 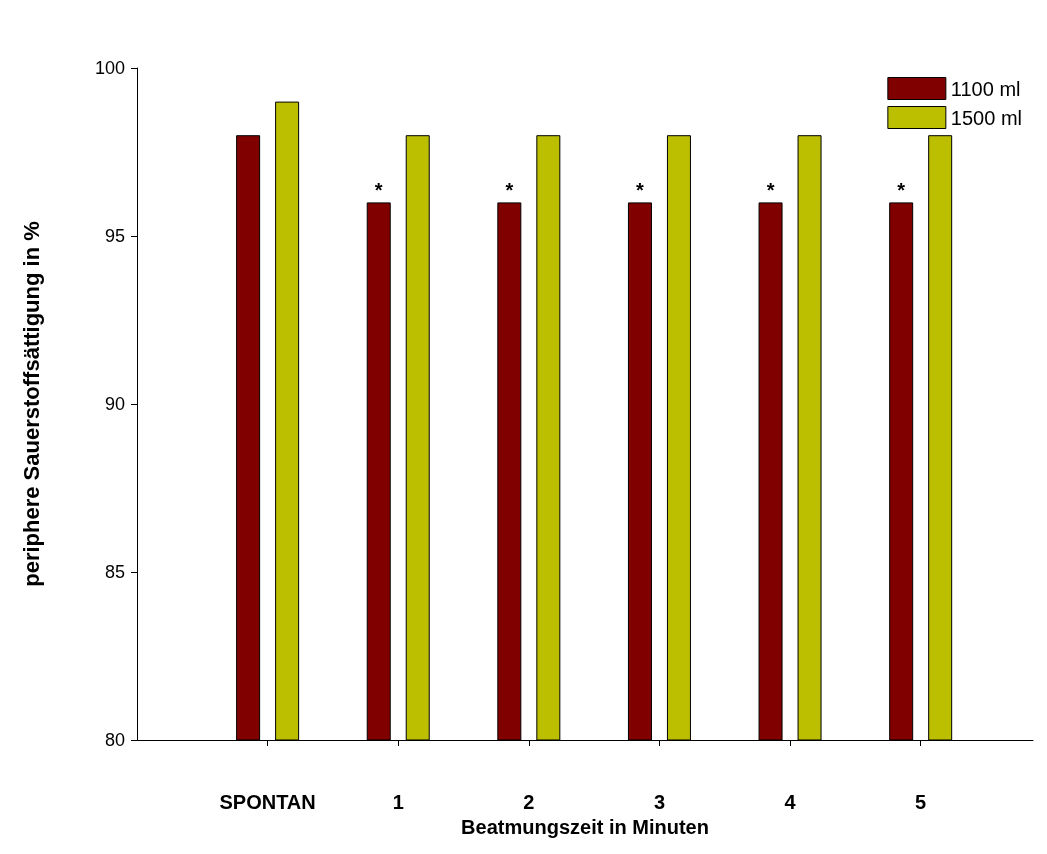 What do you see at coordinates (31, 404) in the screenshot?
I see `y-axis-title: periphere Sauerstoffsättigung in %` at bounding box center [31, 404].